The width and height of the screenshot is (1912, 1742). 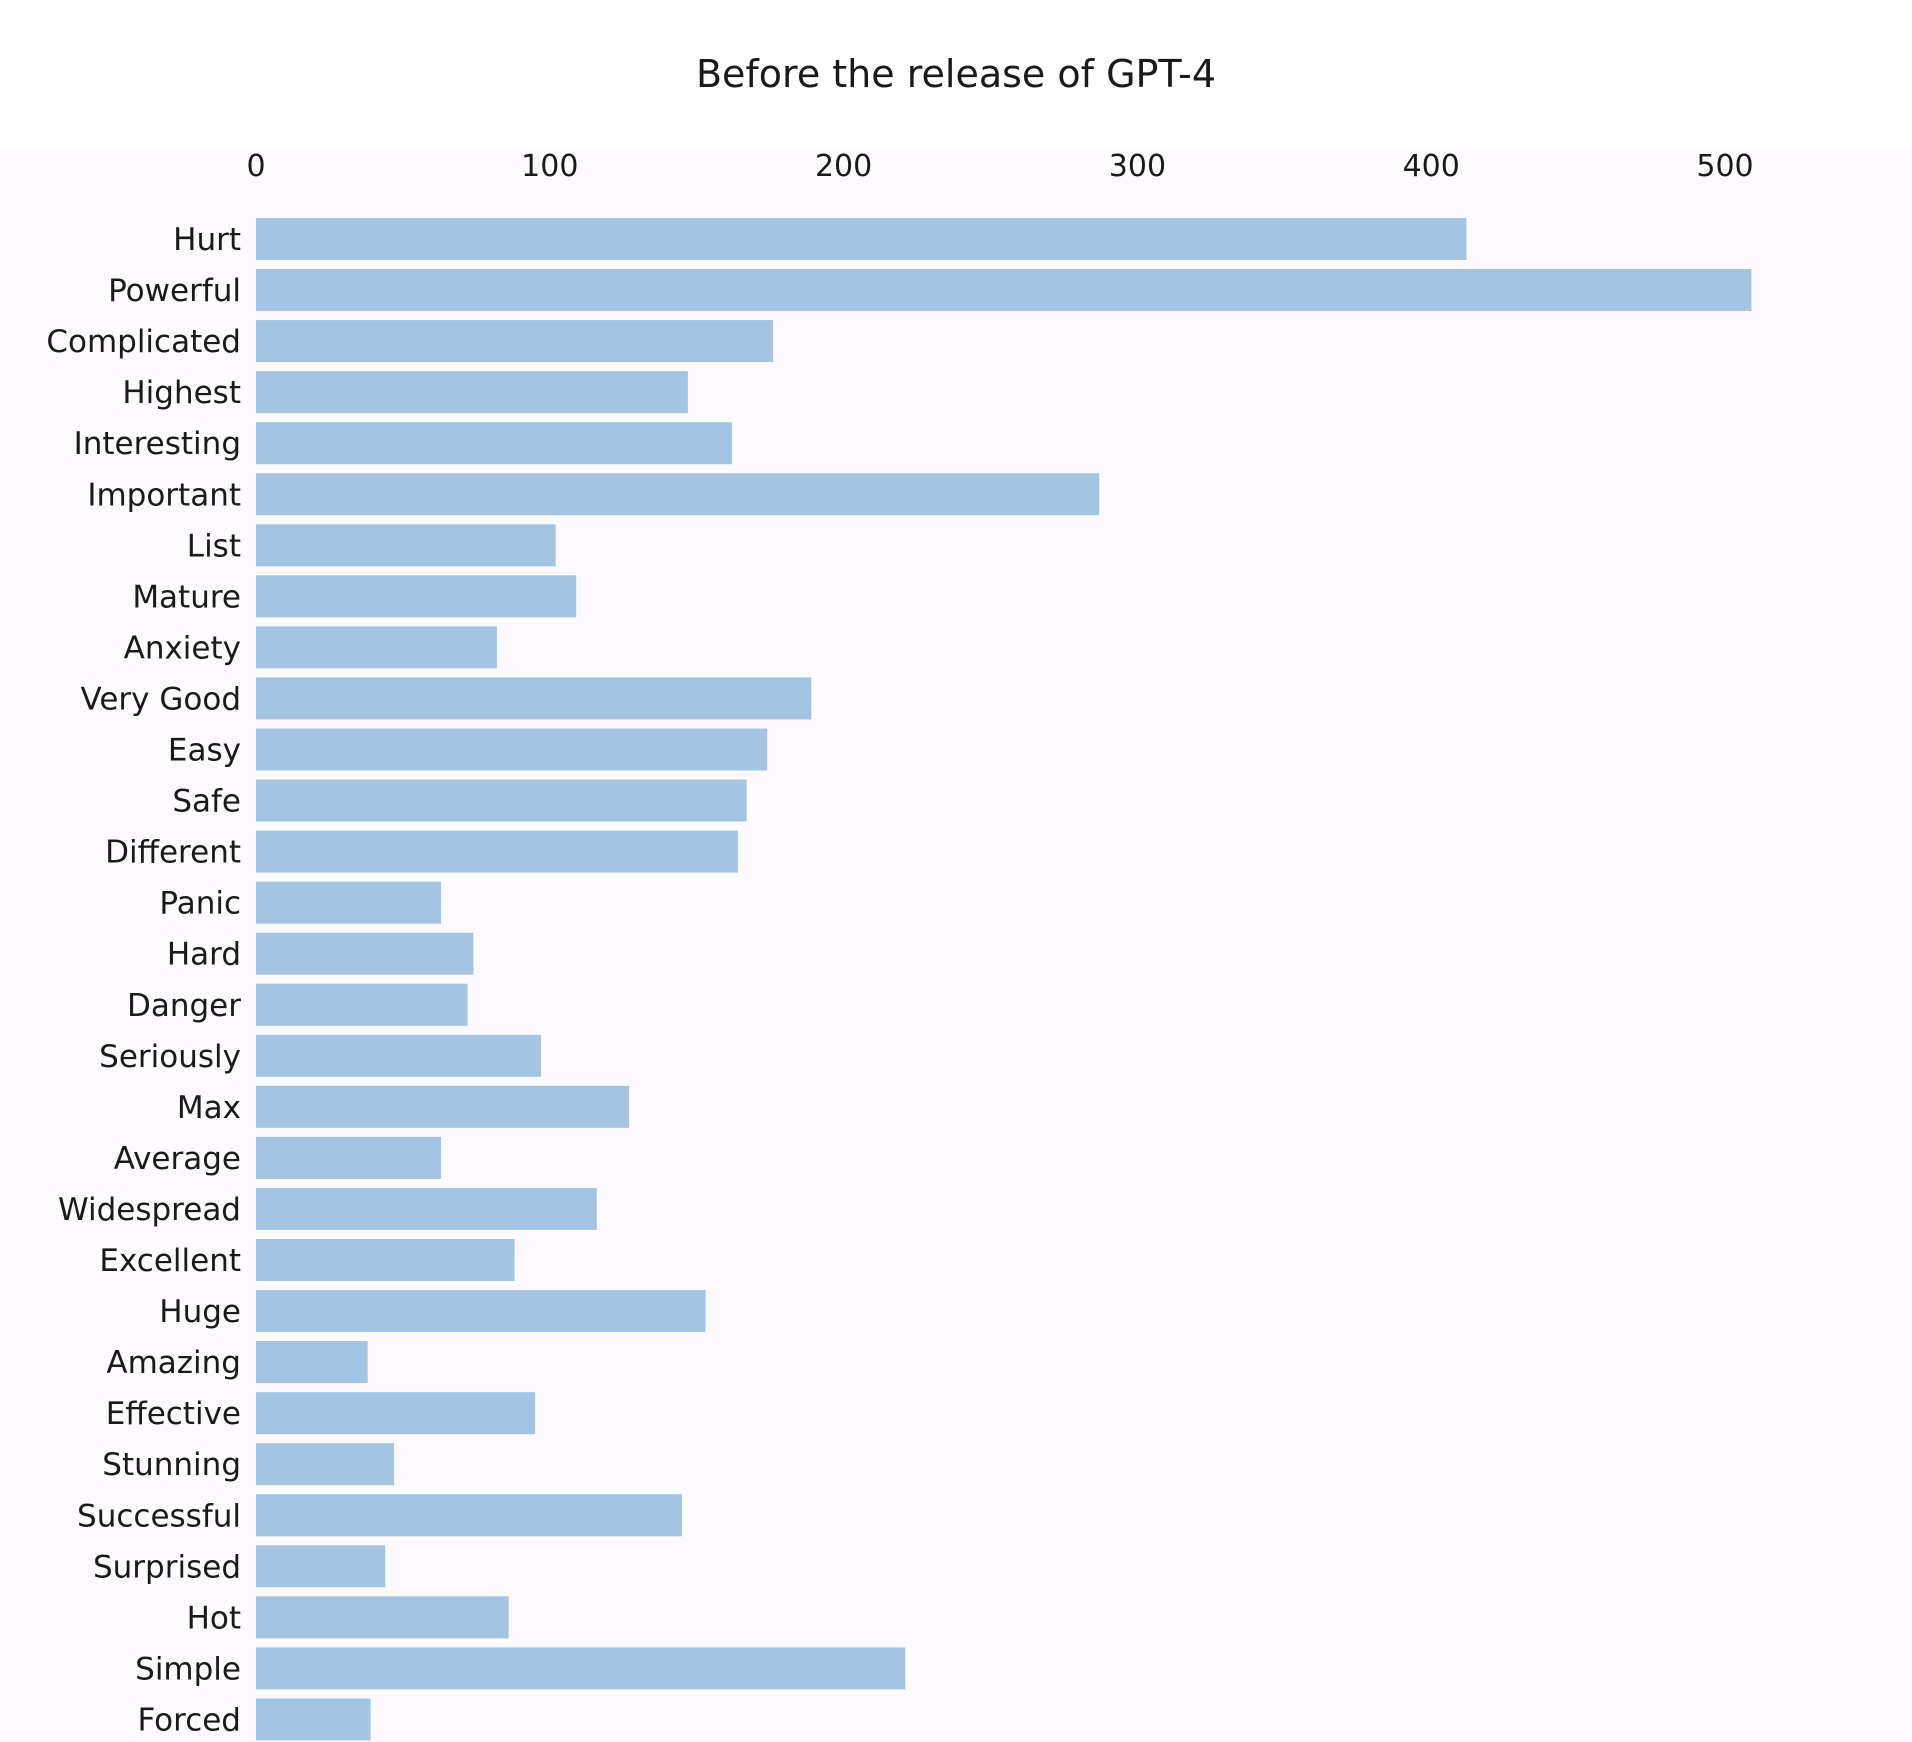 I want to click on category-label: Effective, so click(x=173, y=1414).